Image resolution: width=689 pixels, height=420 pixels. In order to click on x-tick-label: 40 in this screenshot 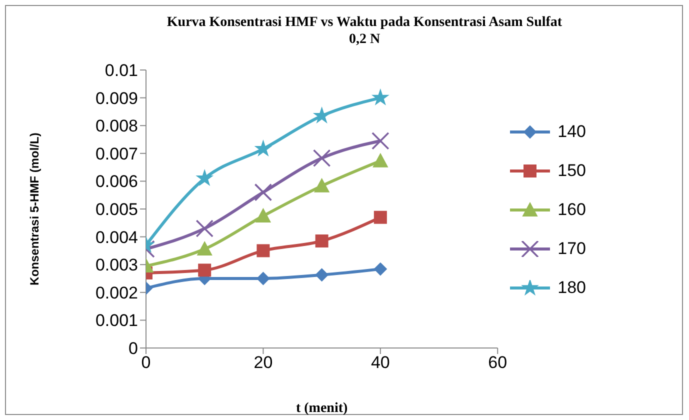, I will do `click(380, 362)`.